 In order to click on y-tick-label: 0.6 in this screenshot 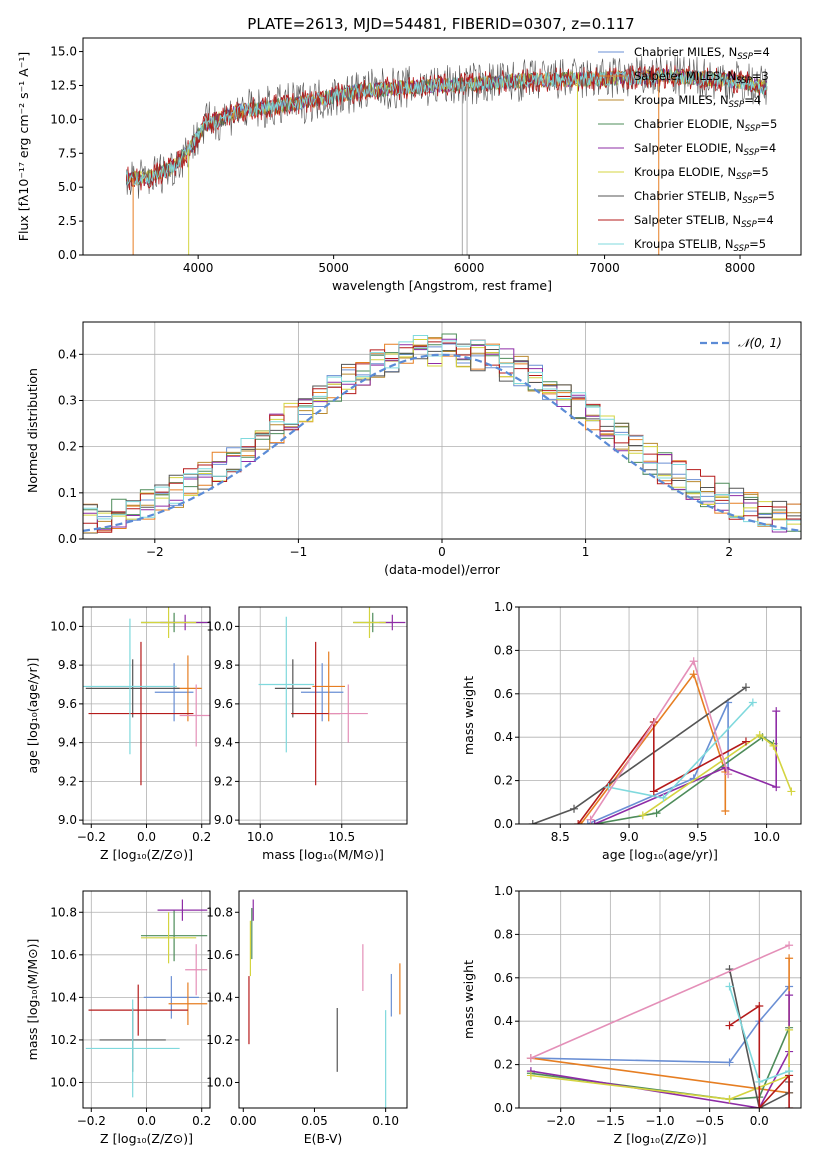, I will do `click(503, 694)`.